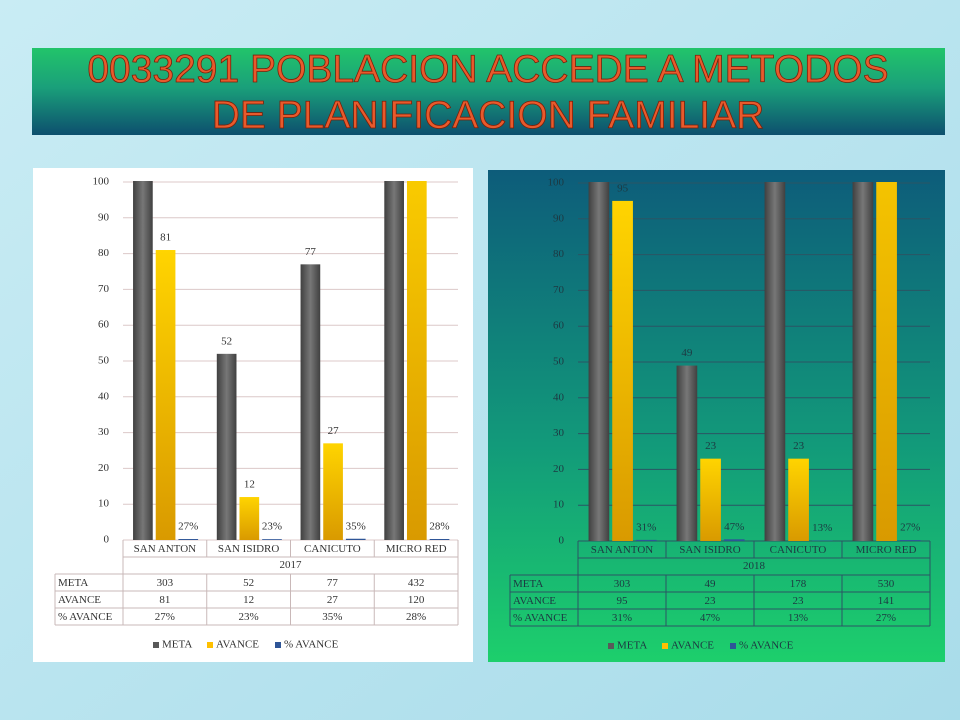 Image resolution: width=960 pixels, height=720 pixels. Describe the element at coordinates (711, 584) in the screenshot. I see `table-cell: 49` at that location.